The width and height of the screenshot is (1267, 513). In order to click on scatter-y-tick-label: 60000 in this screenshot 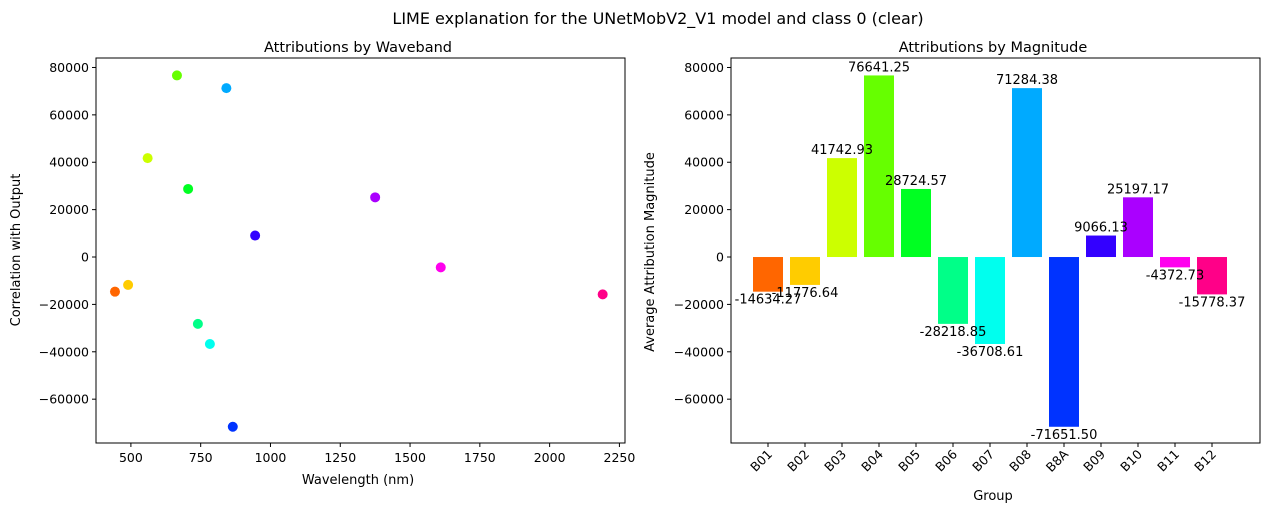, I will do `click(69, 114)`.